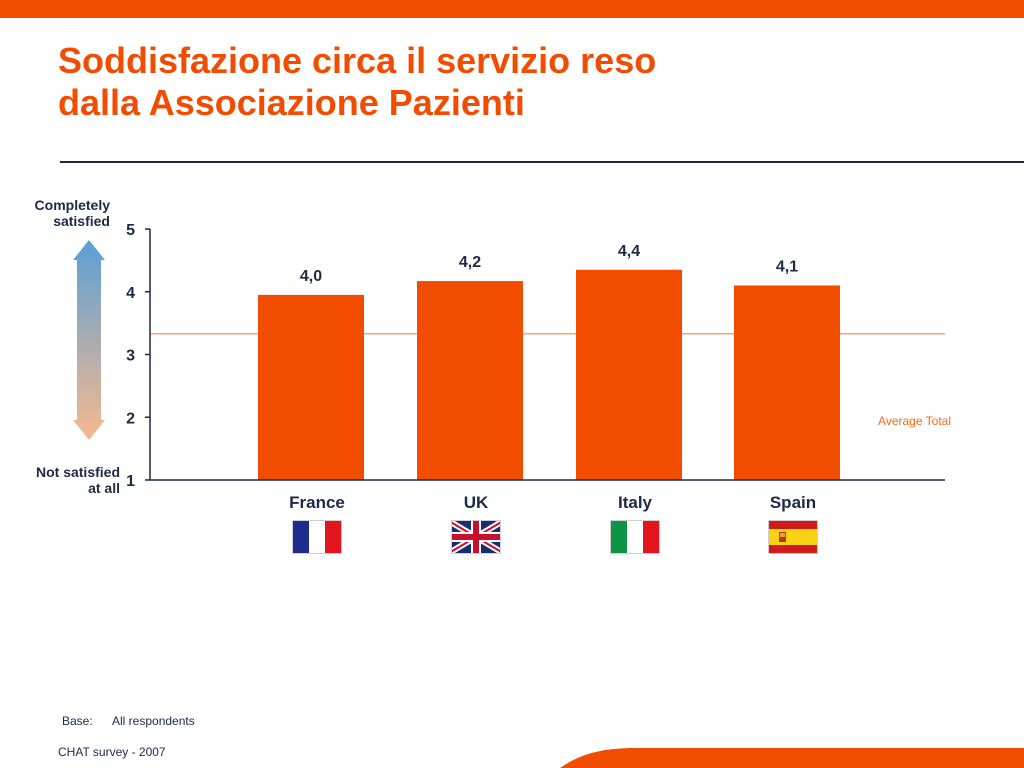 The image size is (1024, 768). Describe the element at coordinates (311, 276) in the screenshot. I see `data-label-france: 4,0` at that location.